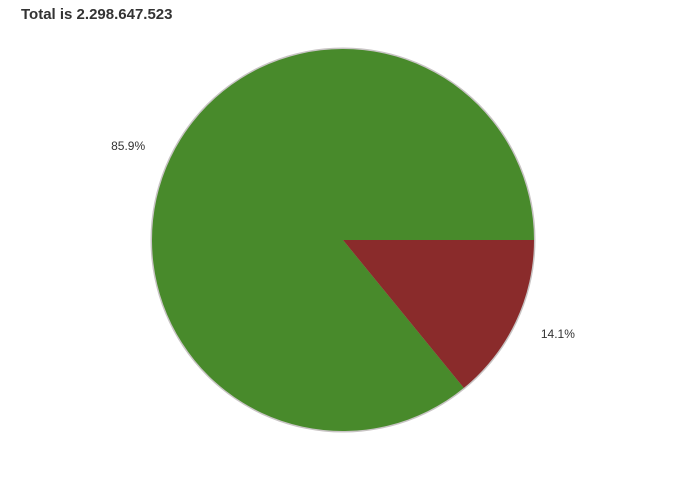 Image resolution: width=686 pixels, height=480 pixels. Describe the element at coordinates (558, 334) in the screenshot. I see `pie-slice-label-2: 14.1%` at that location.